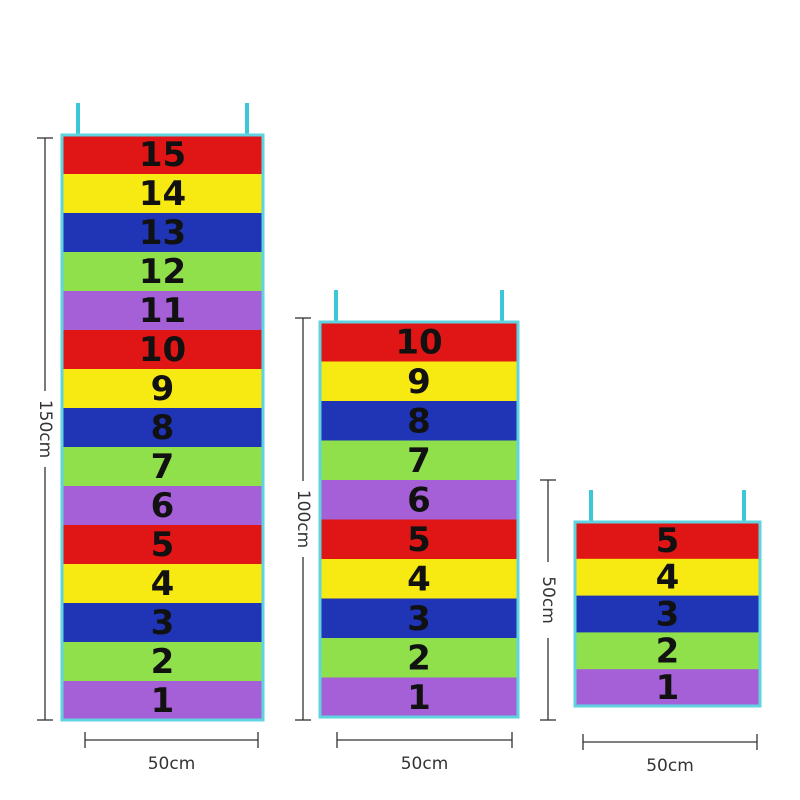 The width and height of the screenshot is (800, 800). Describe the element at coordinates (548, 600) in the screenshot. I see `height-label: 50cm` at that location.